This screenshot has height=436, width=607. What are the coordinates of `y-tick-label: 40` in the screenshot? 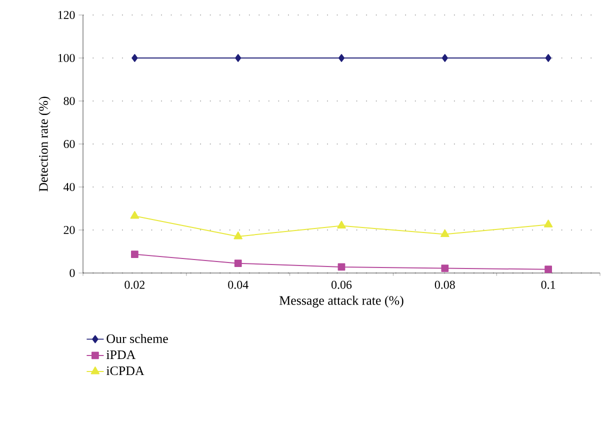 It's located at (69, 187).